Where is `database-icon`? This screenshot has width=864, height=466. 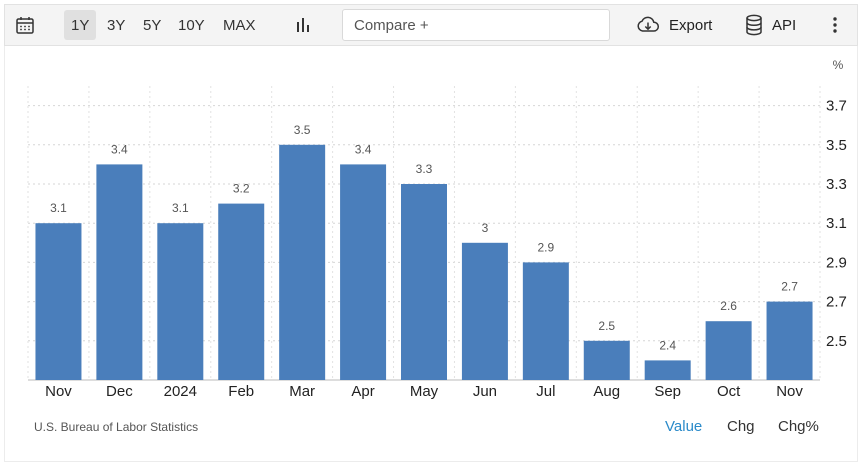 database-icon is located at coordinates (754, 25).